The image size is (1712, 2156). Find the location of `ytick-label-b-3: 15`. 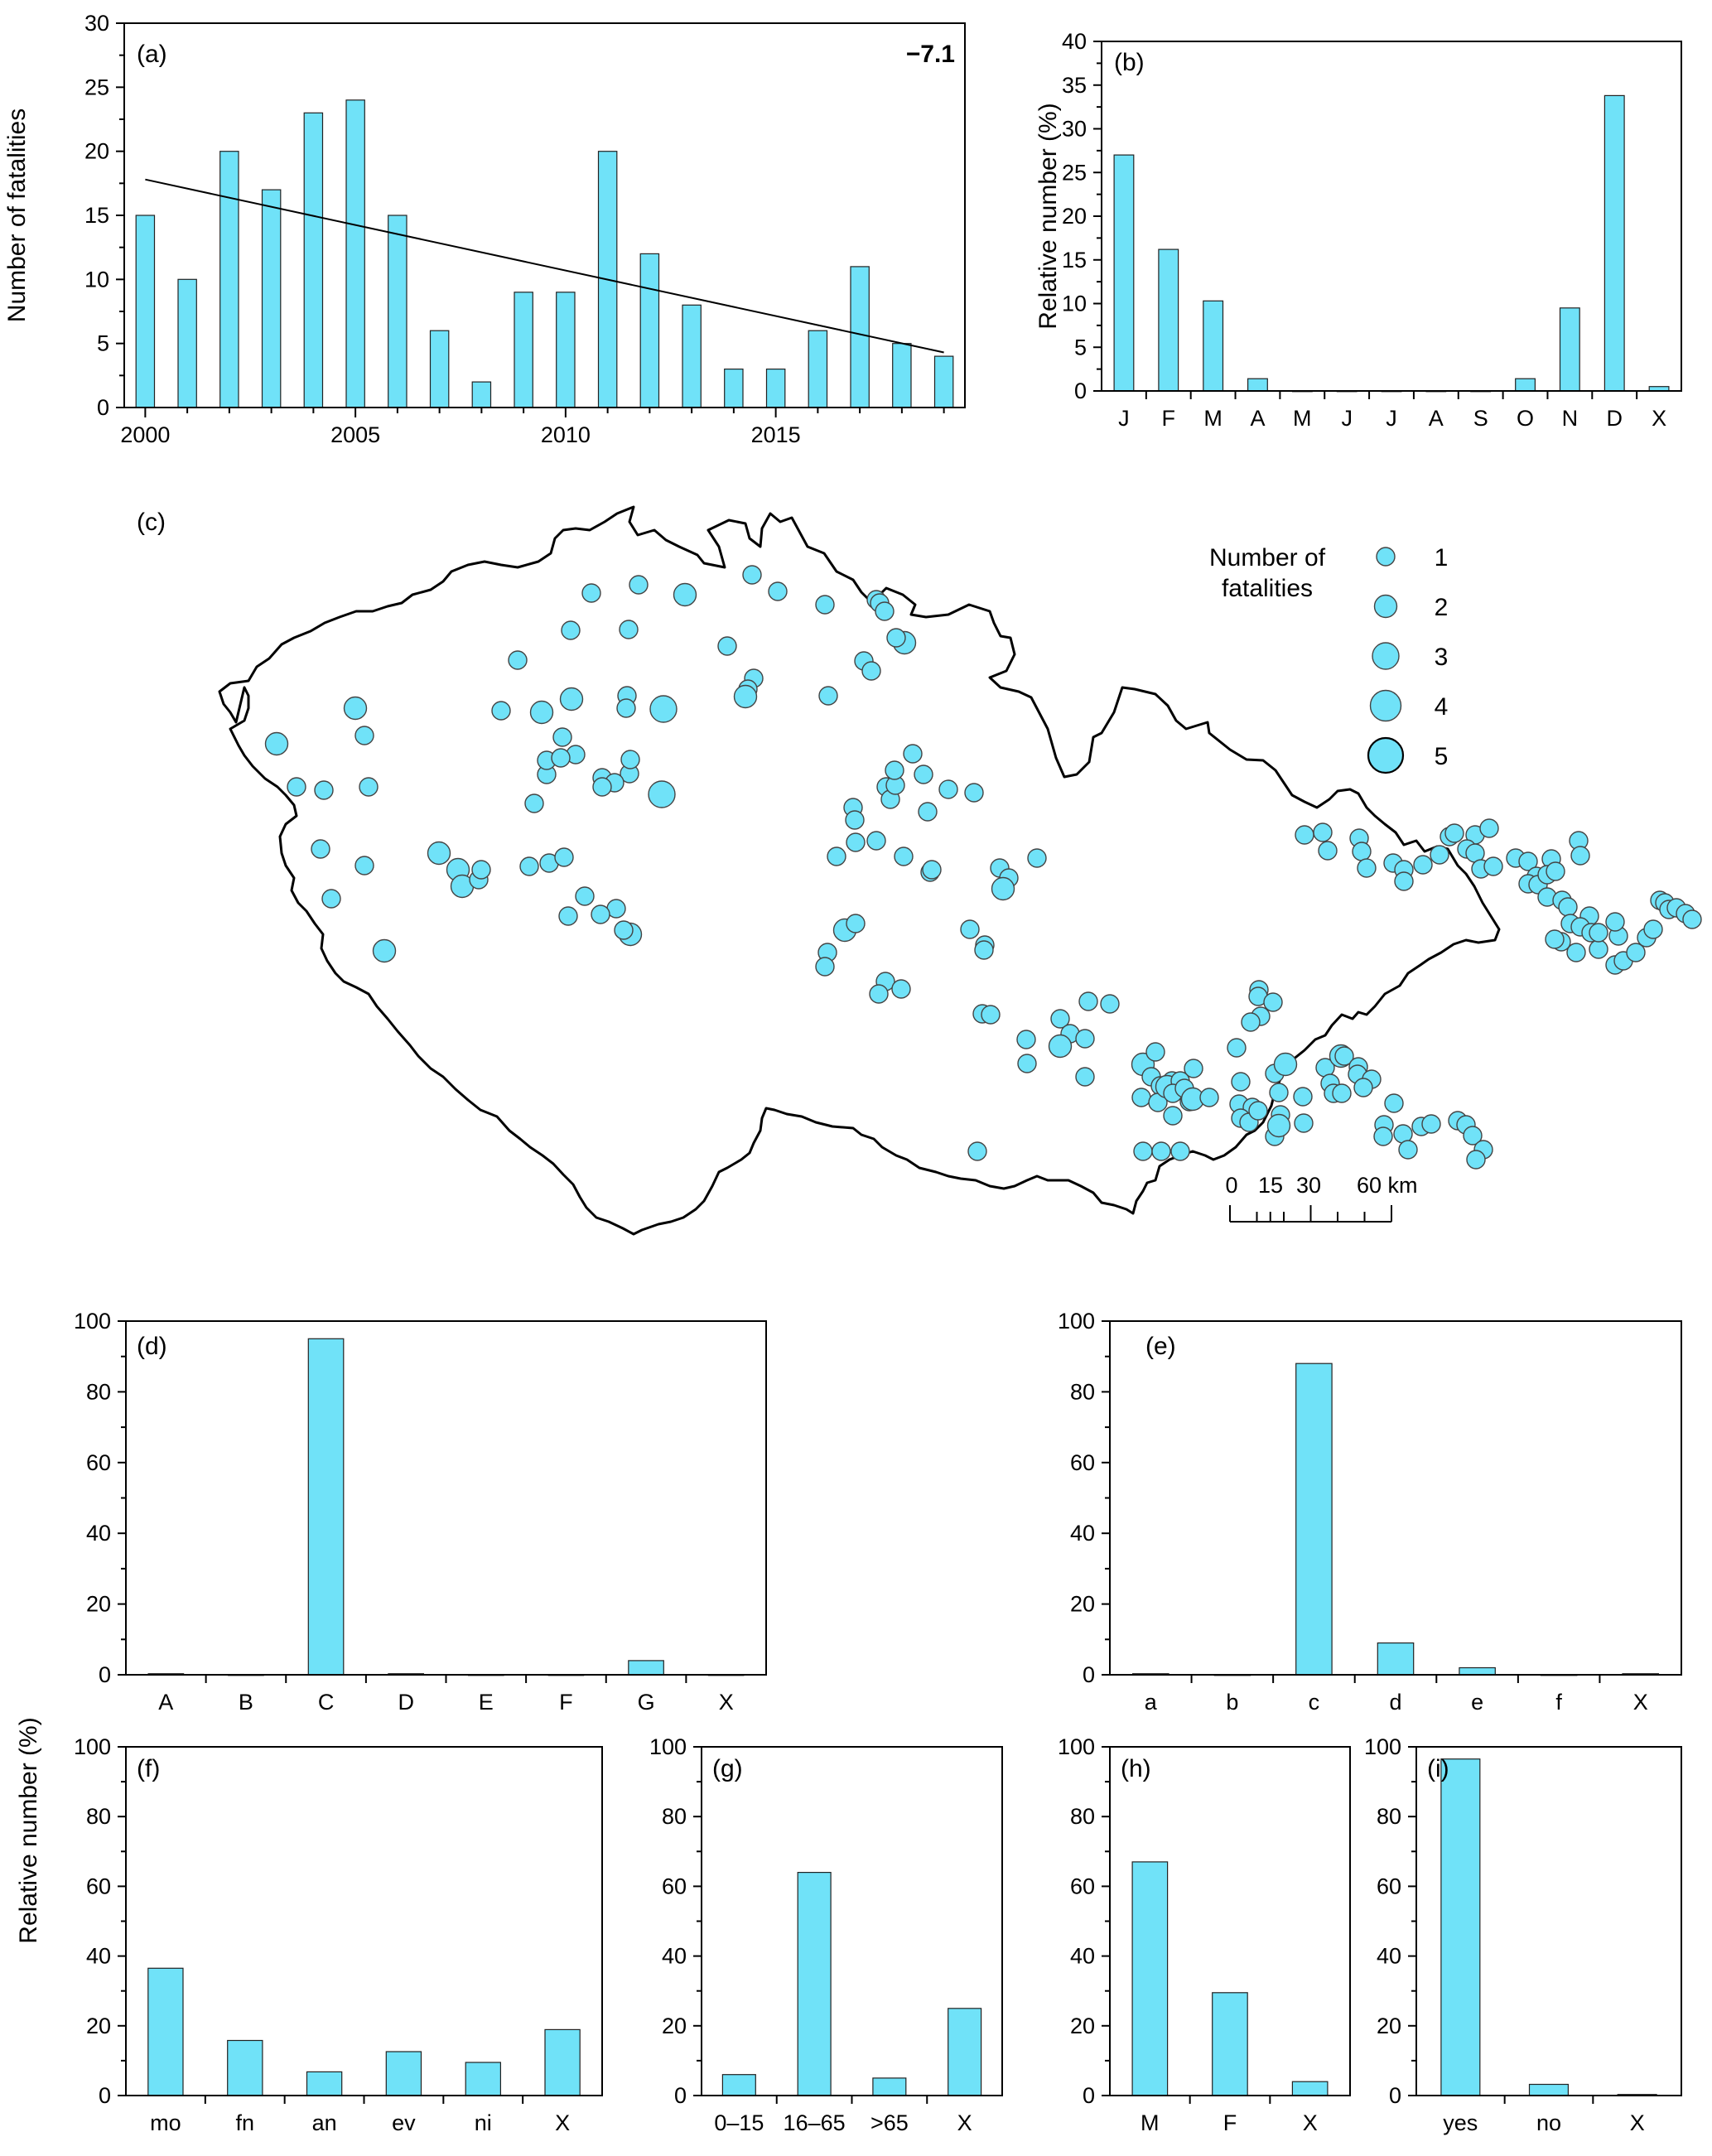

ytick-label-b-3: 15 is located at coordinates (1074, 260).